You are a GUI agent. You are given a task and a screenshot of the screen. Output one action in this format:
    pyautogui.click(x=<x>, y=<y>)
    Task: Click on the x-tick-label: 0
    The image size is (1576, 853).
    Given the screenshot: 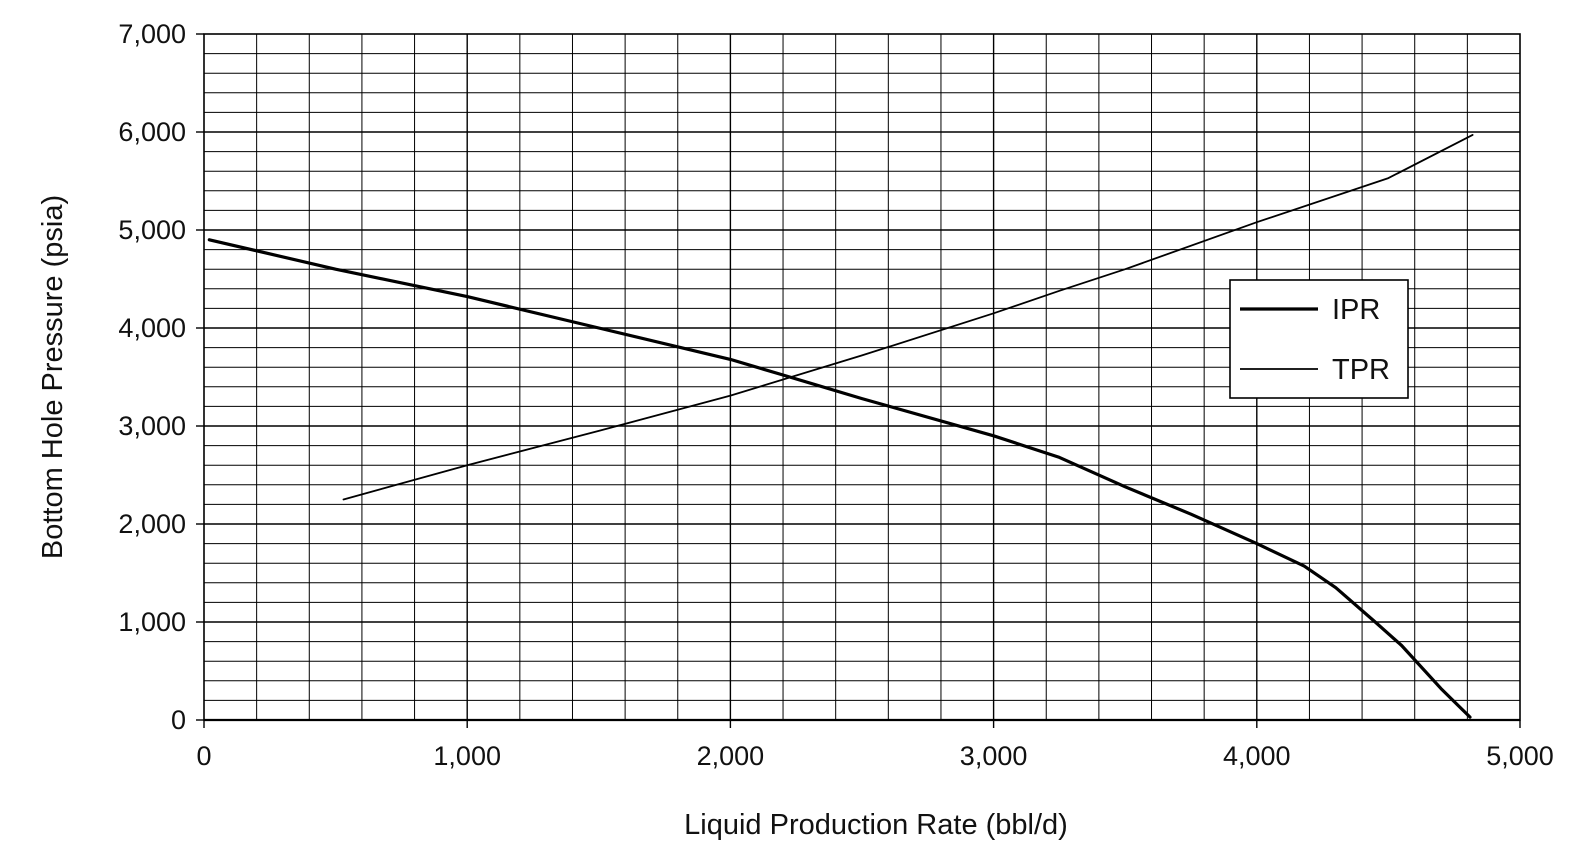 What is the action you would take?
    pyautogui.click(x=203, y=756)
    